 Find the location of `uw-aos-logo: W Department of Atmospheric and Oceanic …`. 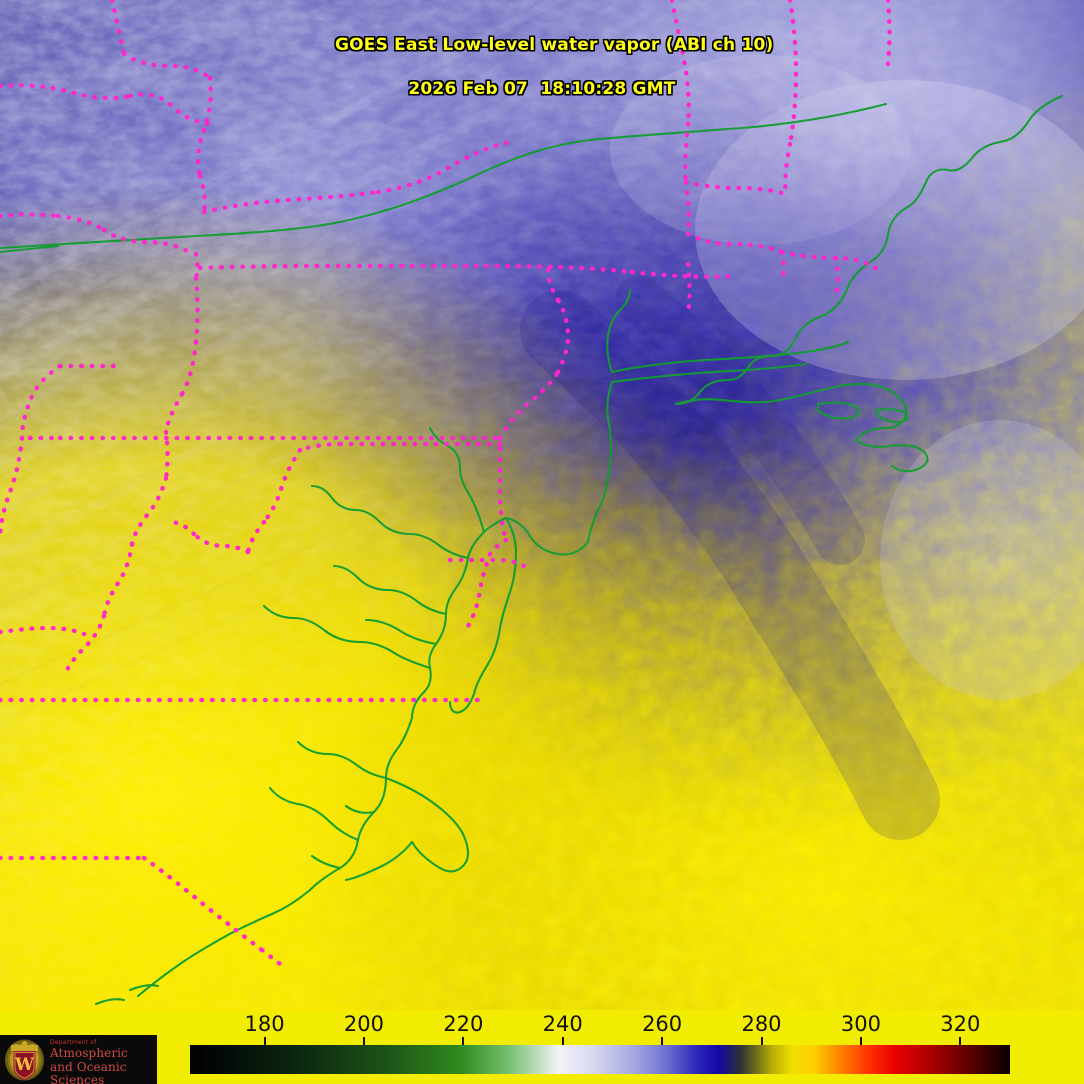

uw-aos-logo: W Department of Atmospheric and Oceanic … is located at coordinates (78, 1059).